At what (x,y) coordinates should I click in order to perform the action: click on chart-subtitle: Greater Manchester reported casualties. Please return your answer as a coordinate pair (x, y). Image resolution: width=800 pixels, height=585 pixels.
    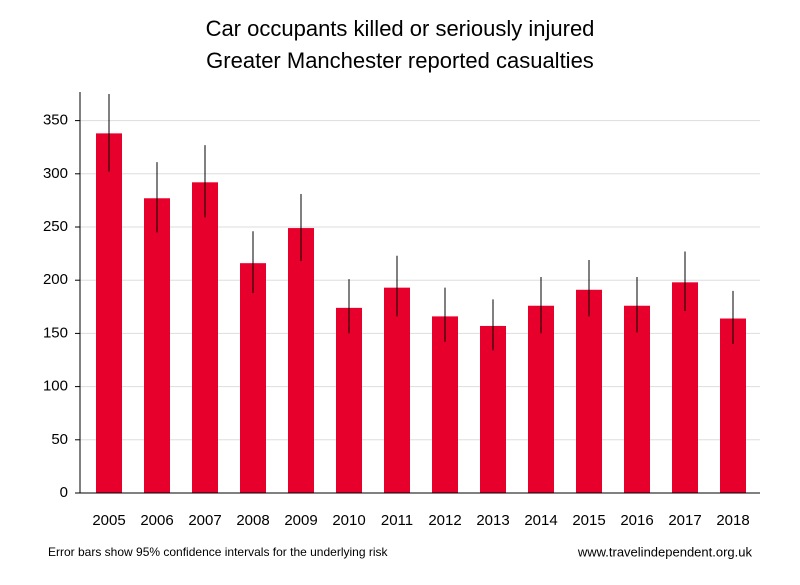
    Looking at the image, I should click on (400, 60).